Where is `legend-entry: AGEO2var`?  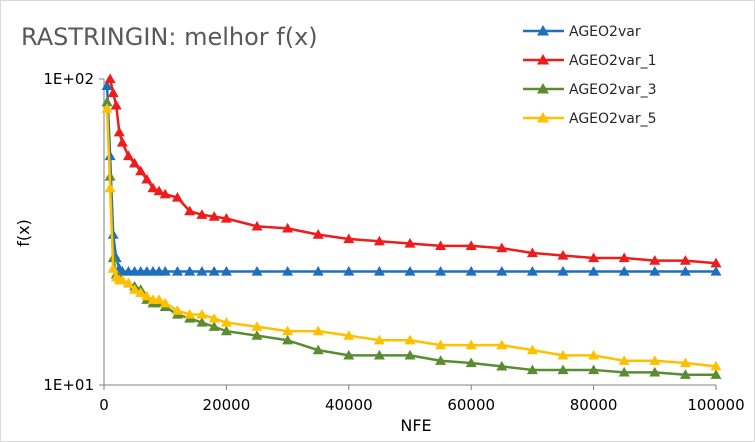
legend-entry: AGEO2var is located at coordinates (582, 32).